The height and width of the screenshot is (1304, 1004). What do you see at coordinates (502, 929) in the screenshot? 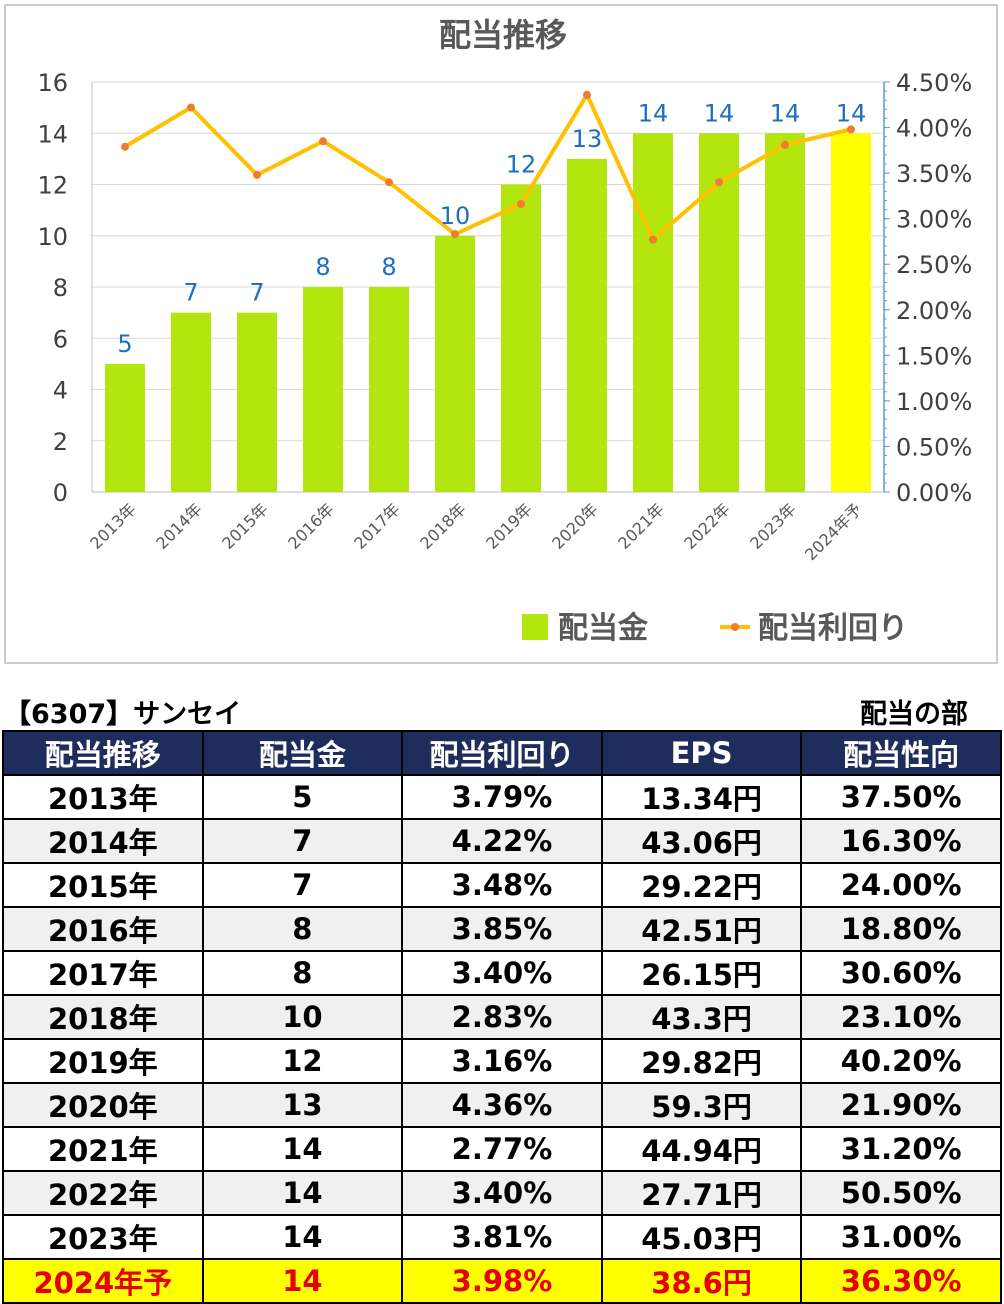
I see `table-cell: 3.85%` at bounding box center [502, 929].